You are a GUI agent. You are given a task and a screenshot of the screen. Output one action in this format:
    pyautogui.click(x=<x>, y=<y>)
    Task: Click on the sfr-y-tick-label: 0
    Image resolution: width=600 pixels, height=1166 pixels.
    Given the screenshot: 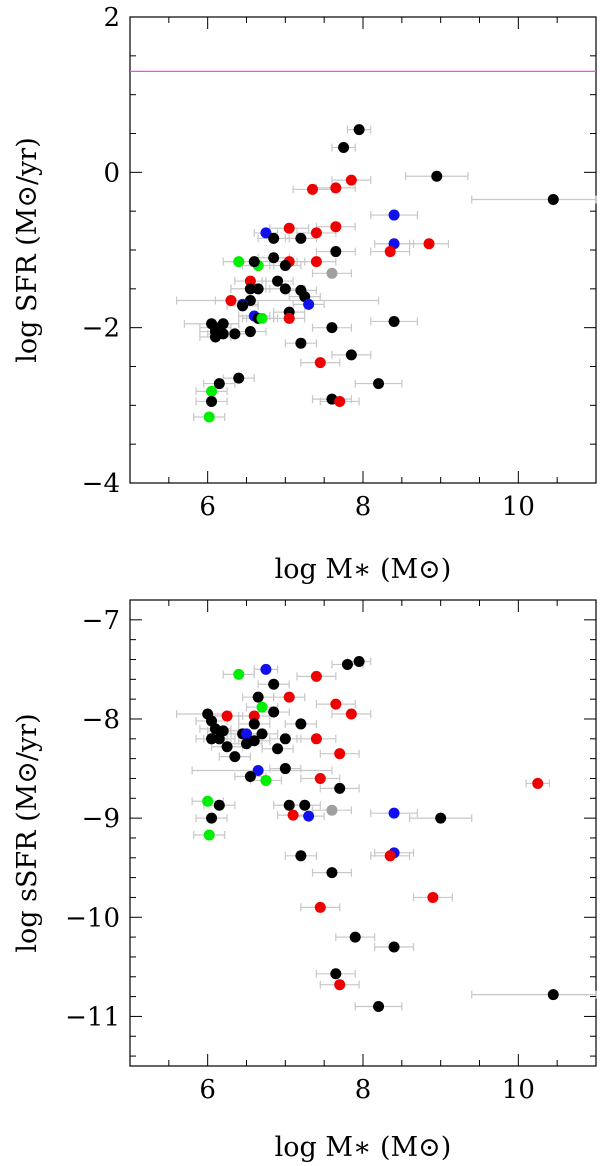 What is the action you would take?
    pyautogui.click(x=111, y=173)
    